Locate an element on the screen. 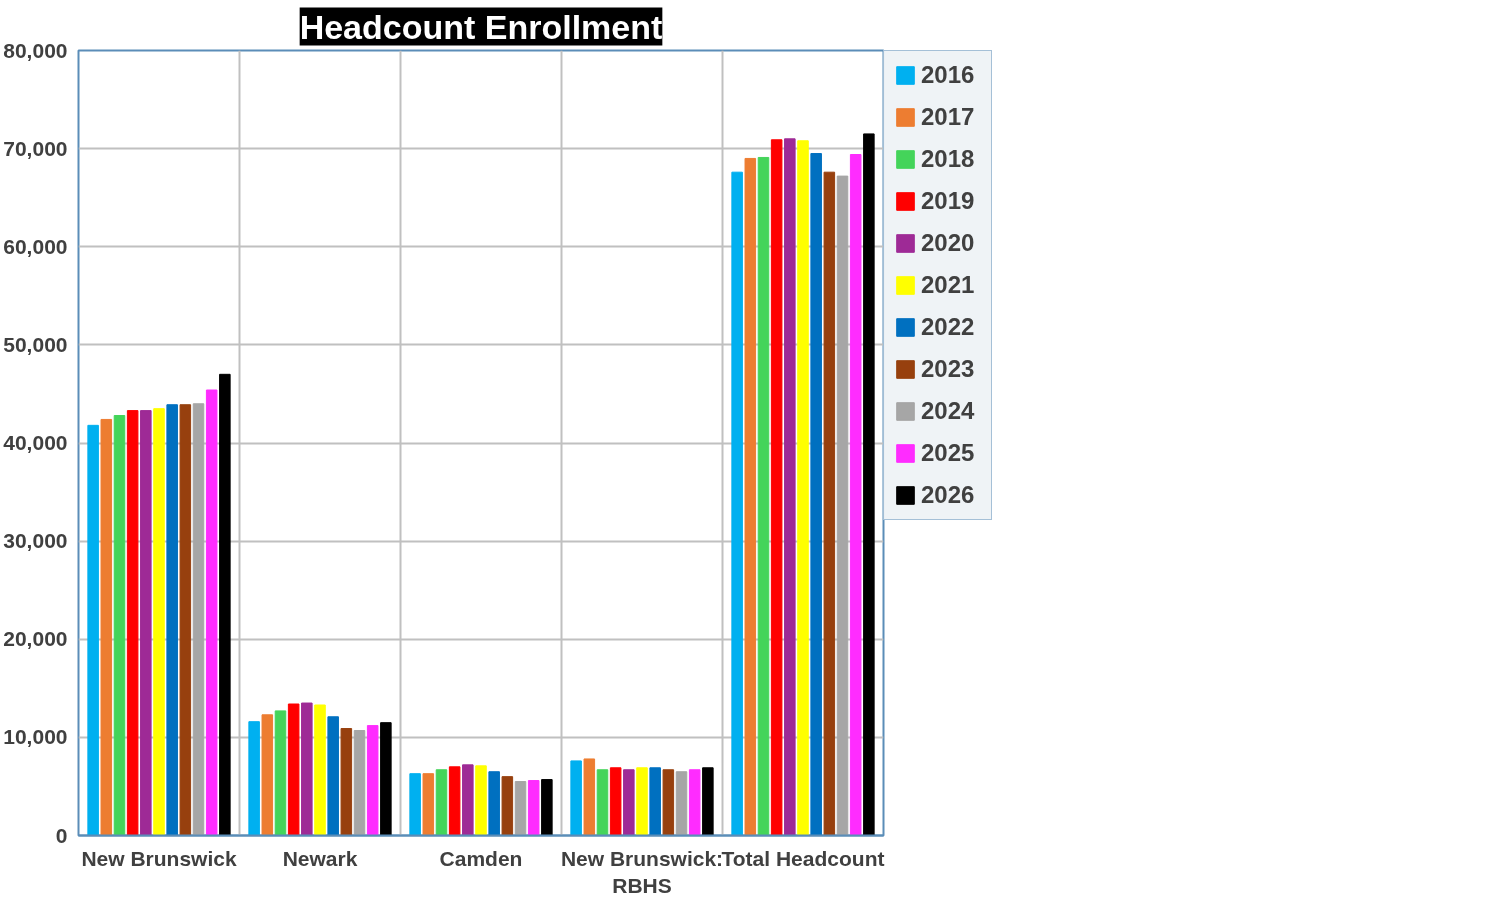  y-tick-label: 70,000 is located at coordinates (35, 148).